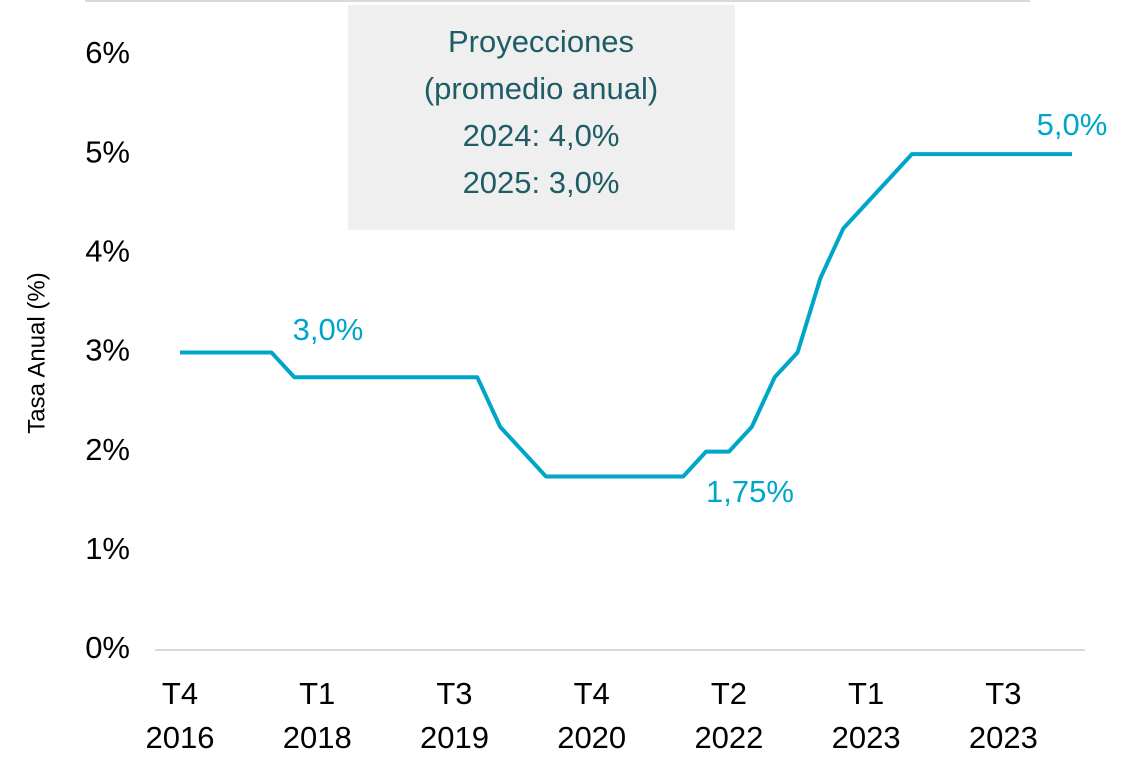 This screenshot has width=1129, height=764. I want to click on x-tick-label: T2 2022, so click(729, 715).